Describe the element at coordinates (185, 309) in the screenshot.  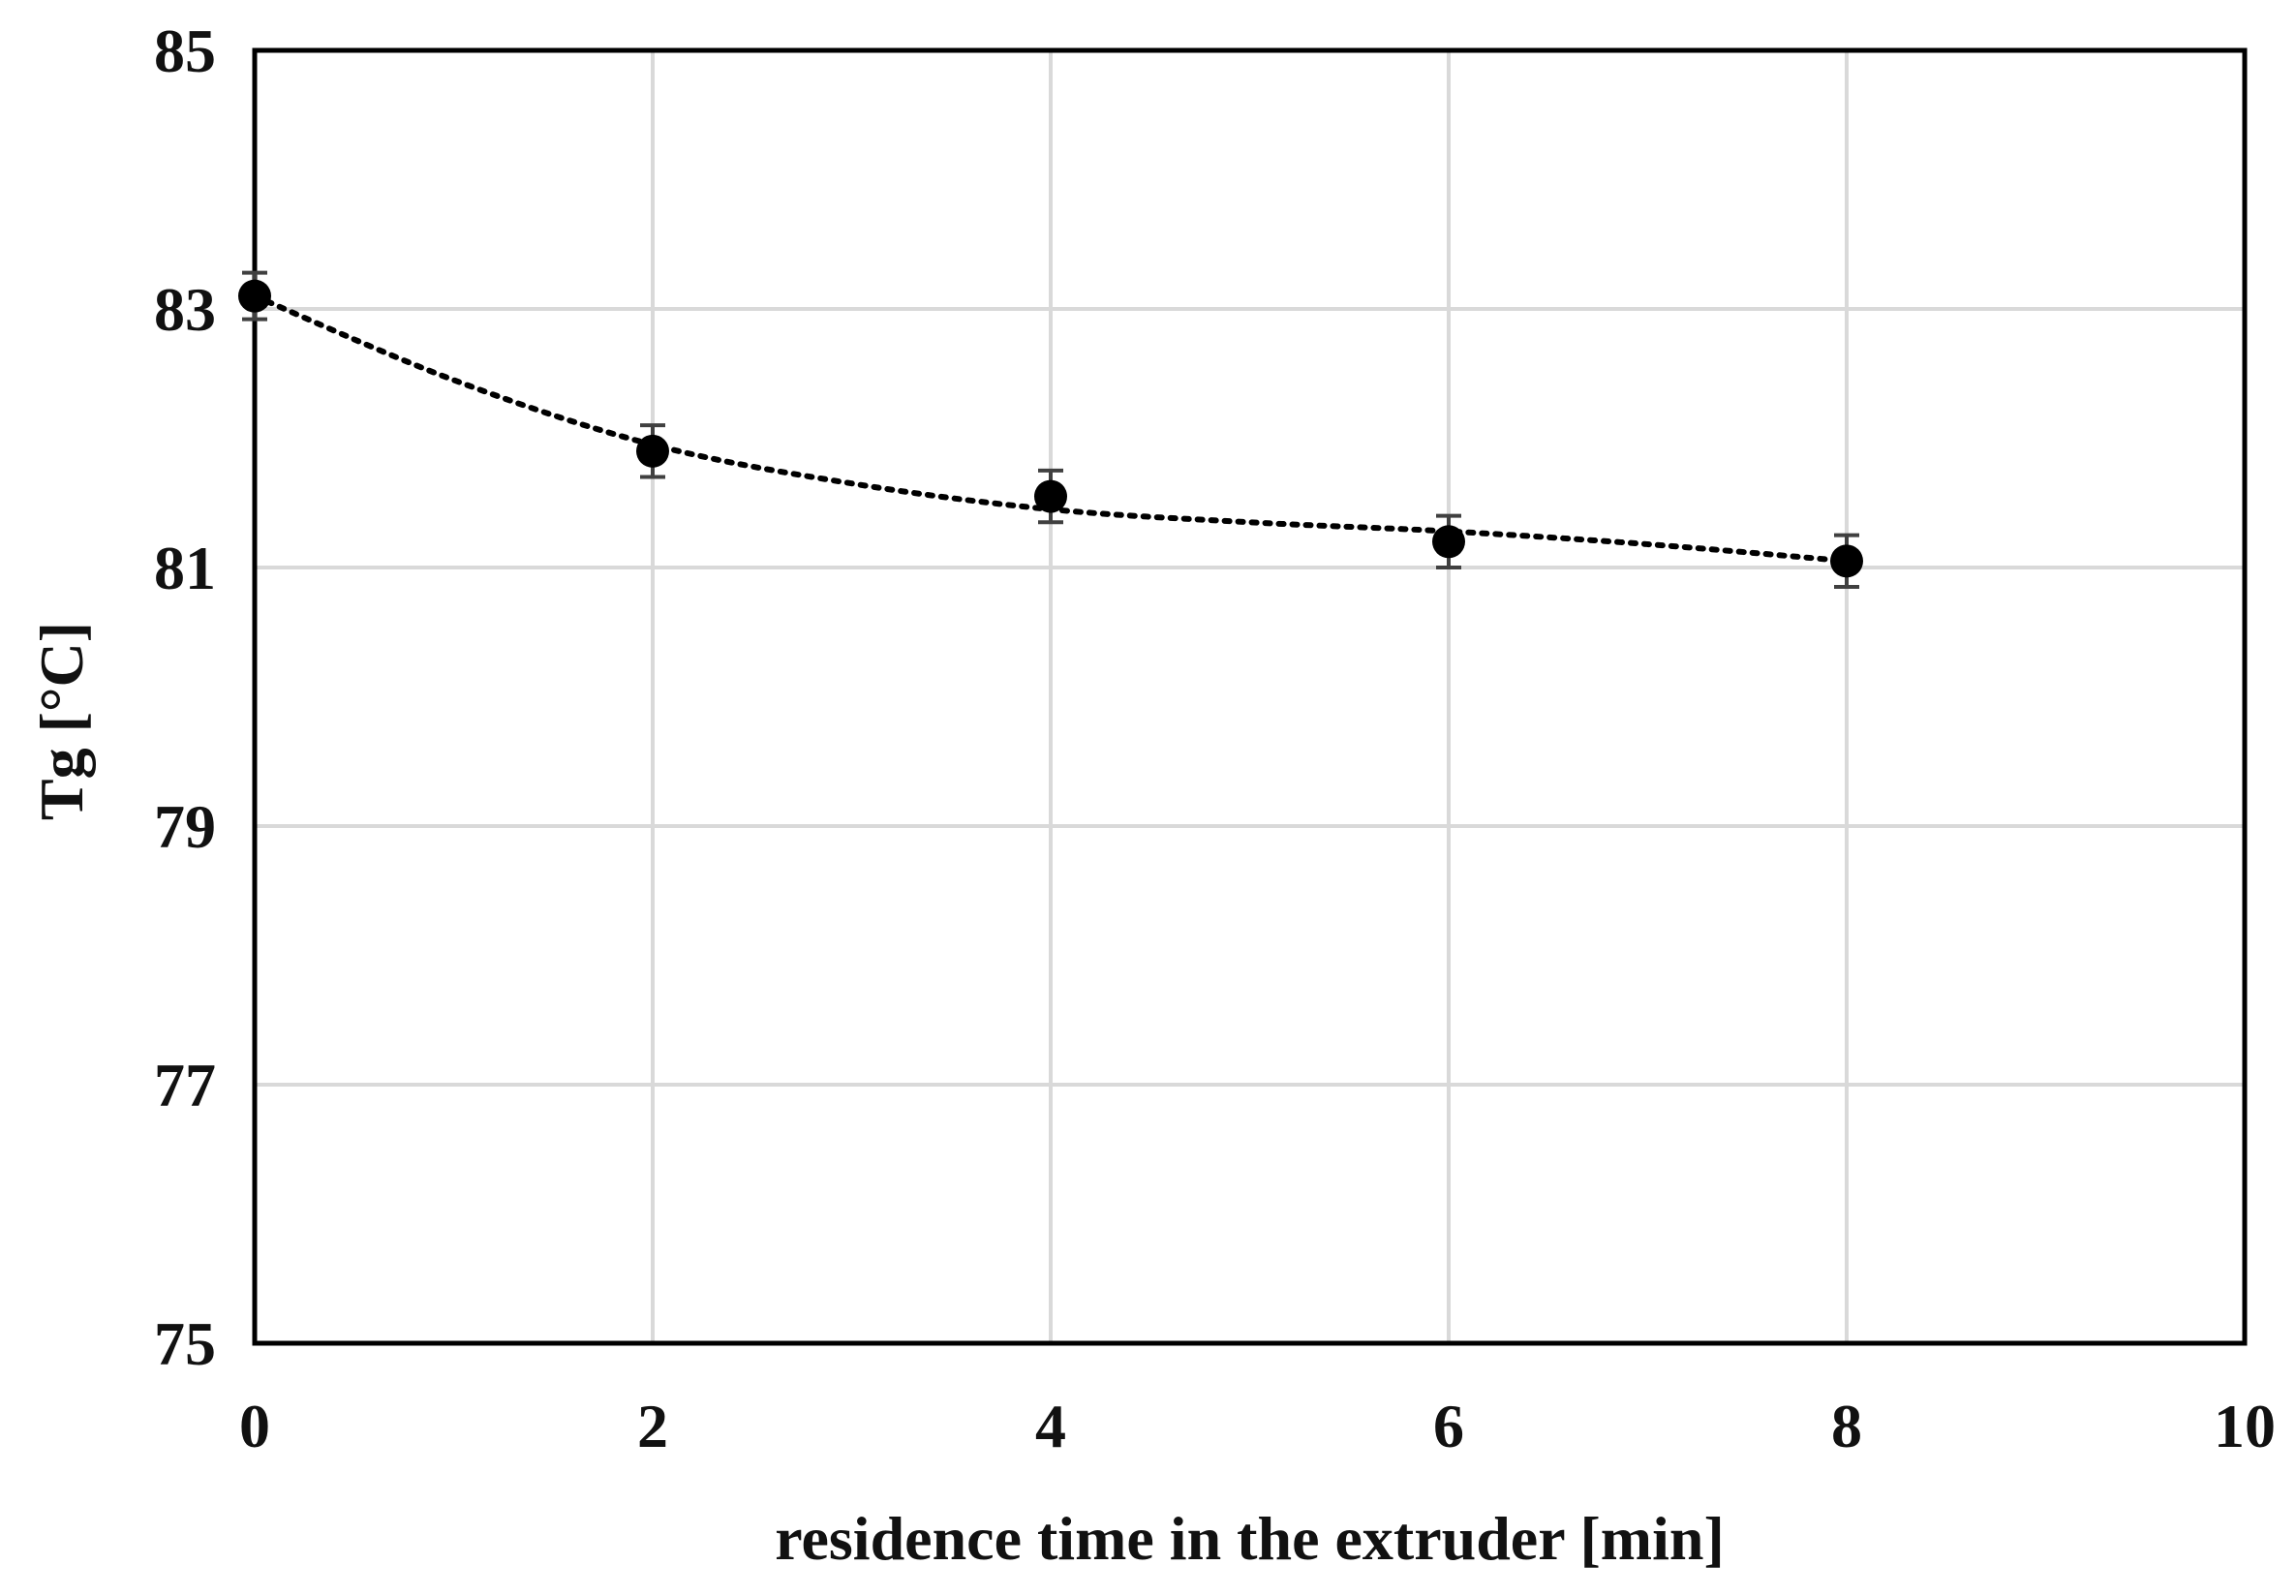
I see `y-tick-label: 83` at that location.